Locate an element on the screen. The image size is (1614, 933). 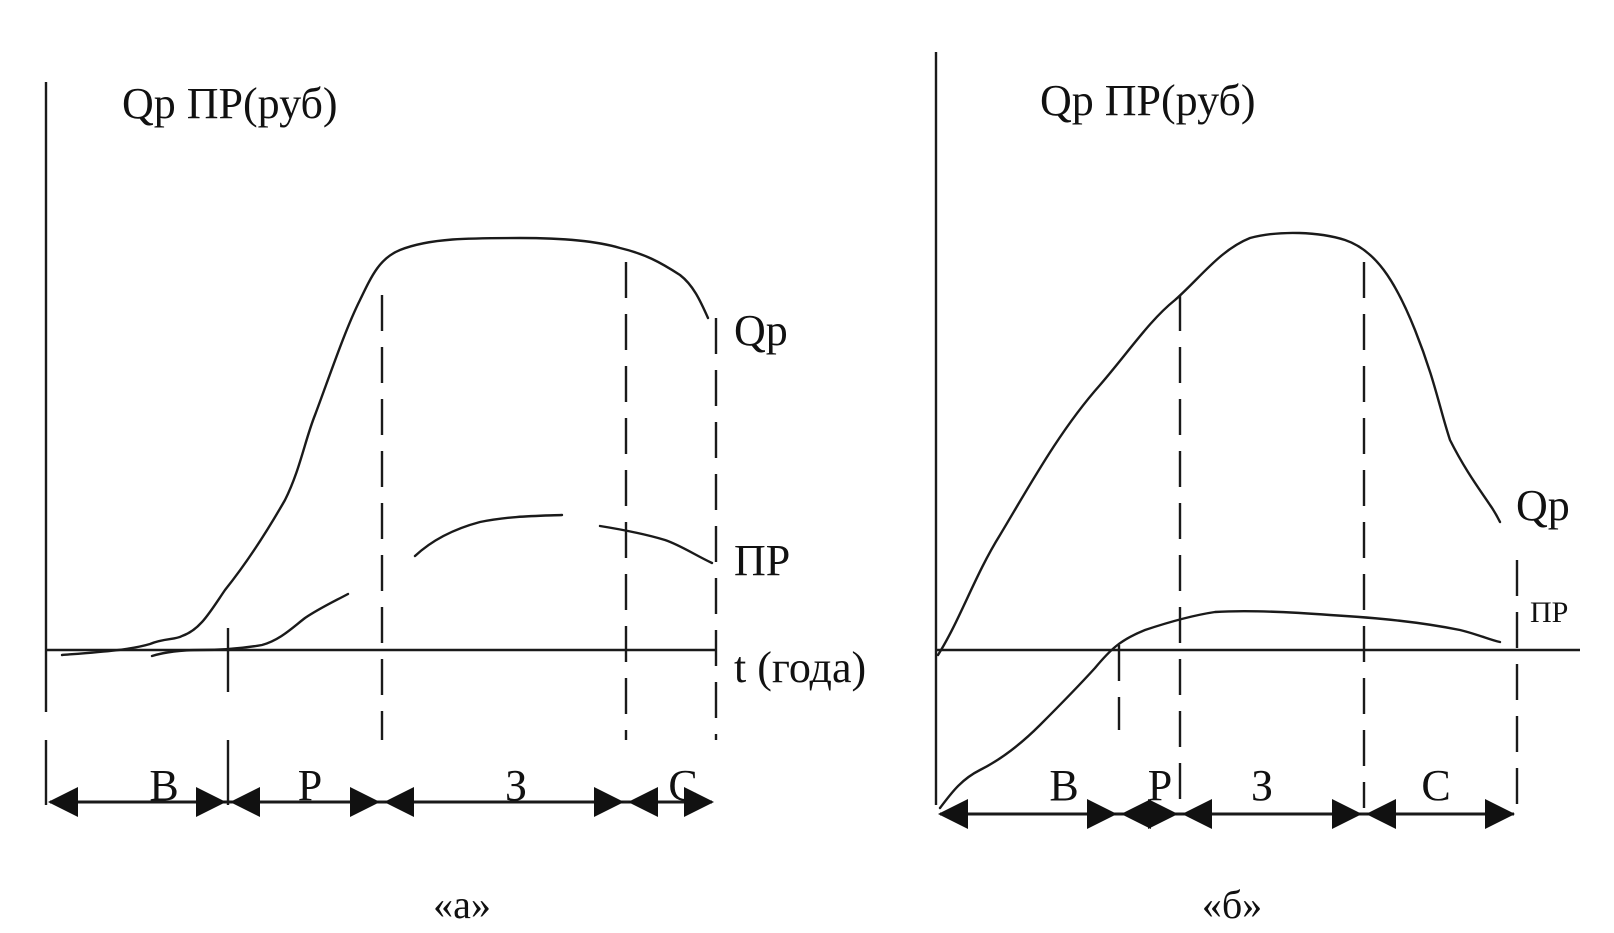
panel-a-x-axis-label: t (года) is located at coordinates (800, 667).